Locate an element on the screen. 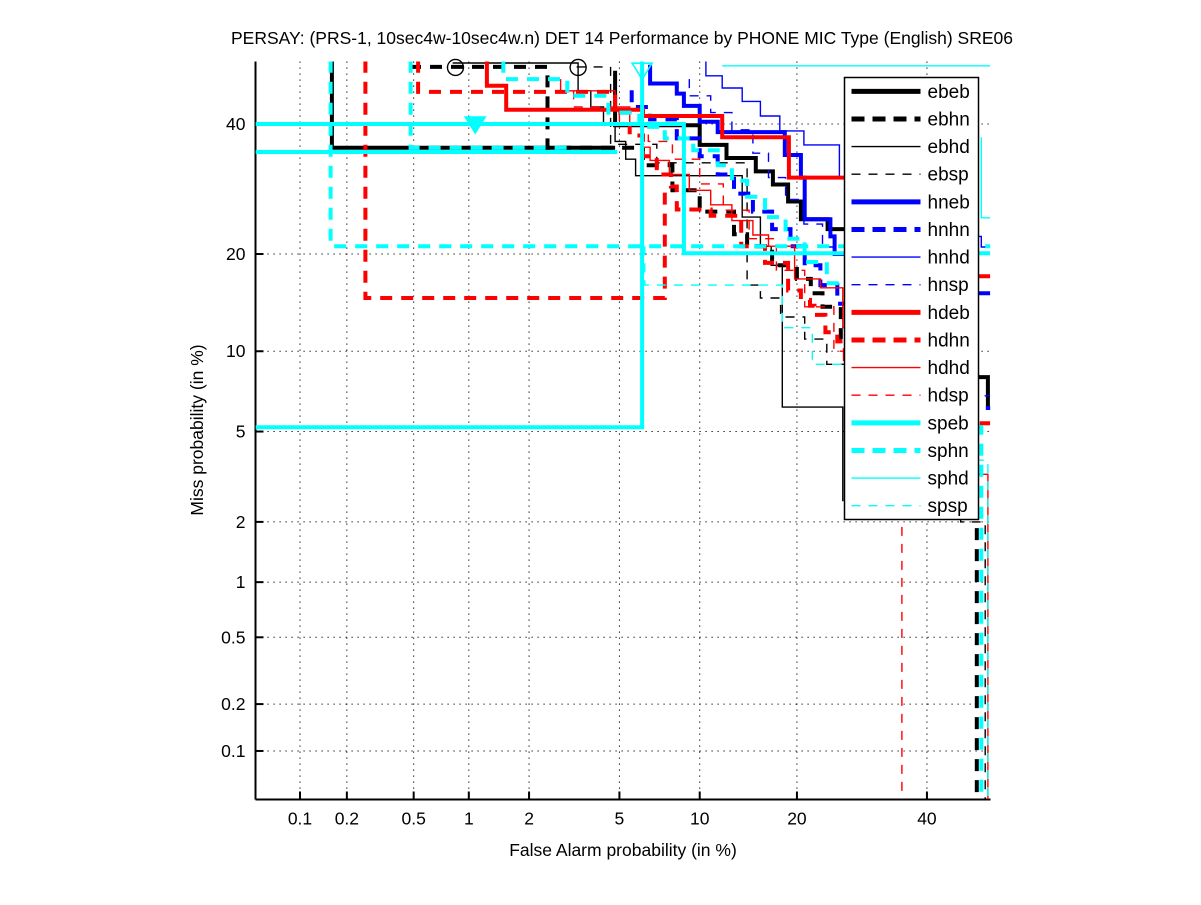  legend-item-hdeb: hdeb is located at coordinates (910, 313).